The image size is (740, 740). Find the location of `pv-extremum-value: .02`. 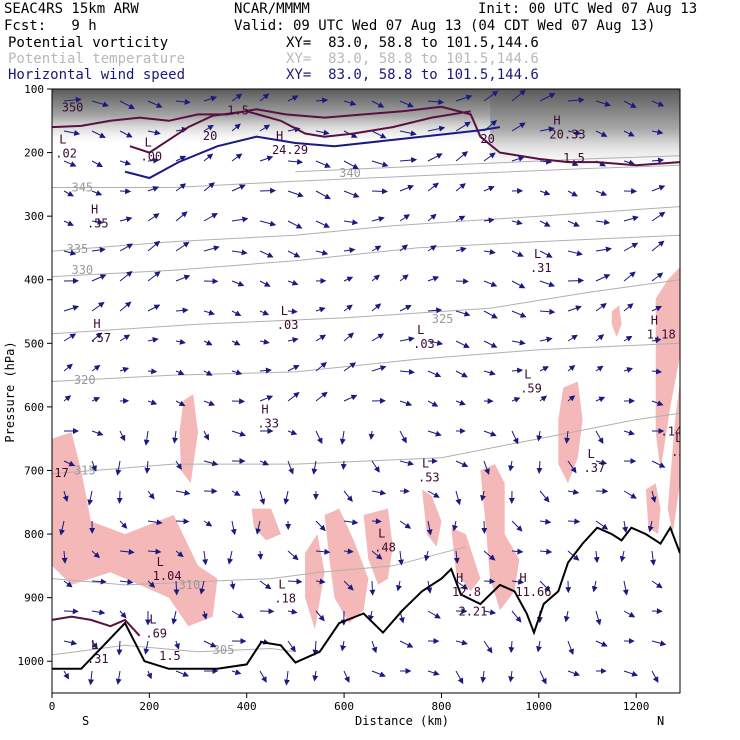

pv-extremum-value: .02 is located at coordinates (66, 153).